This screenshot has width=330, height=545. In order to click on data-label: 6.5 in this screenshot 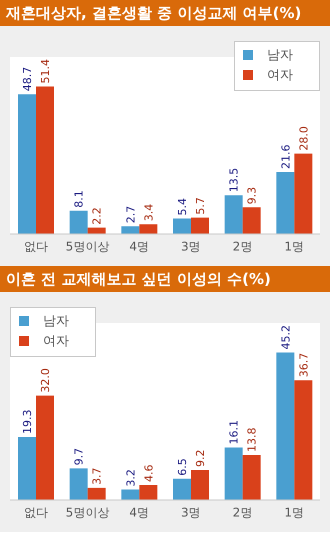, I will do `click(182, 467)`.